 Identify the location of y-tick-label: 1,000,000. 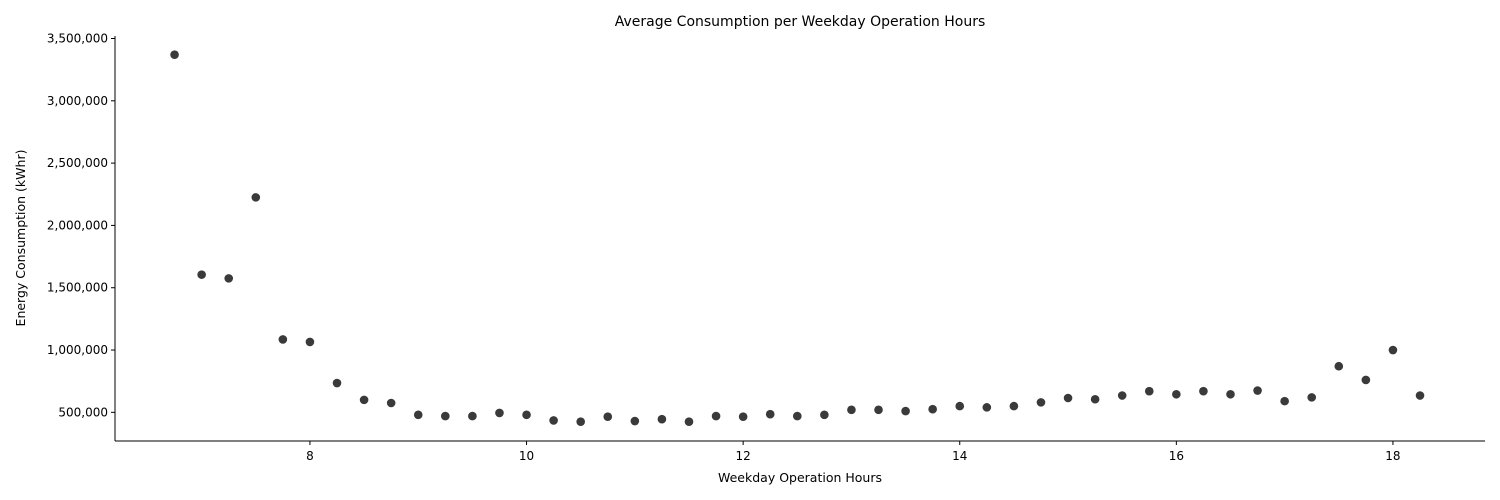
(77, 350).